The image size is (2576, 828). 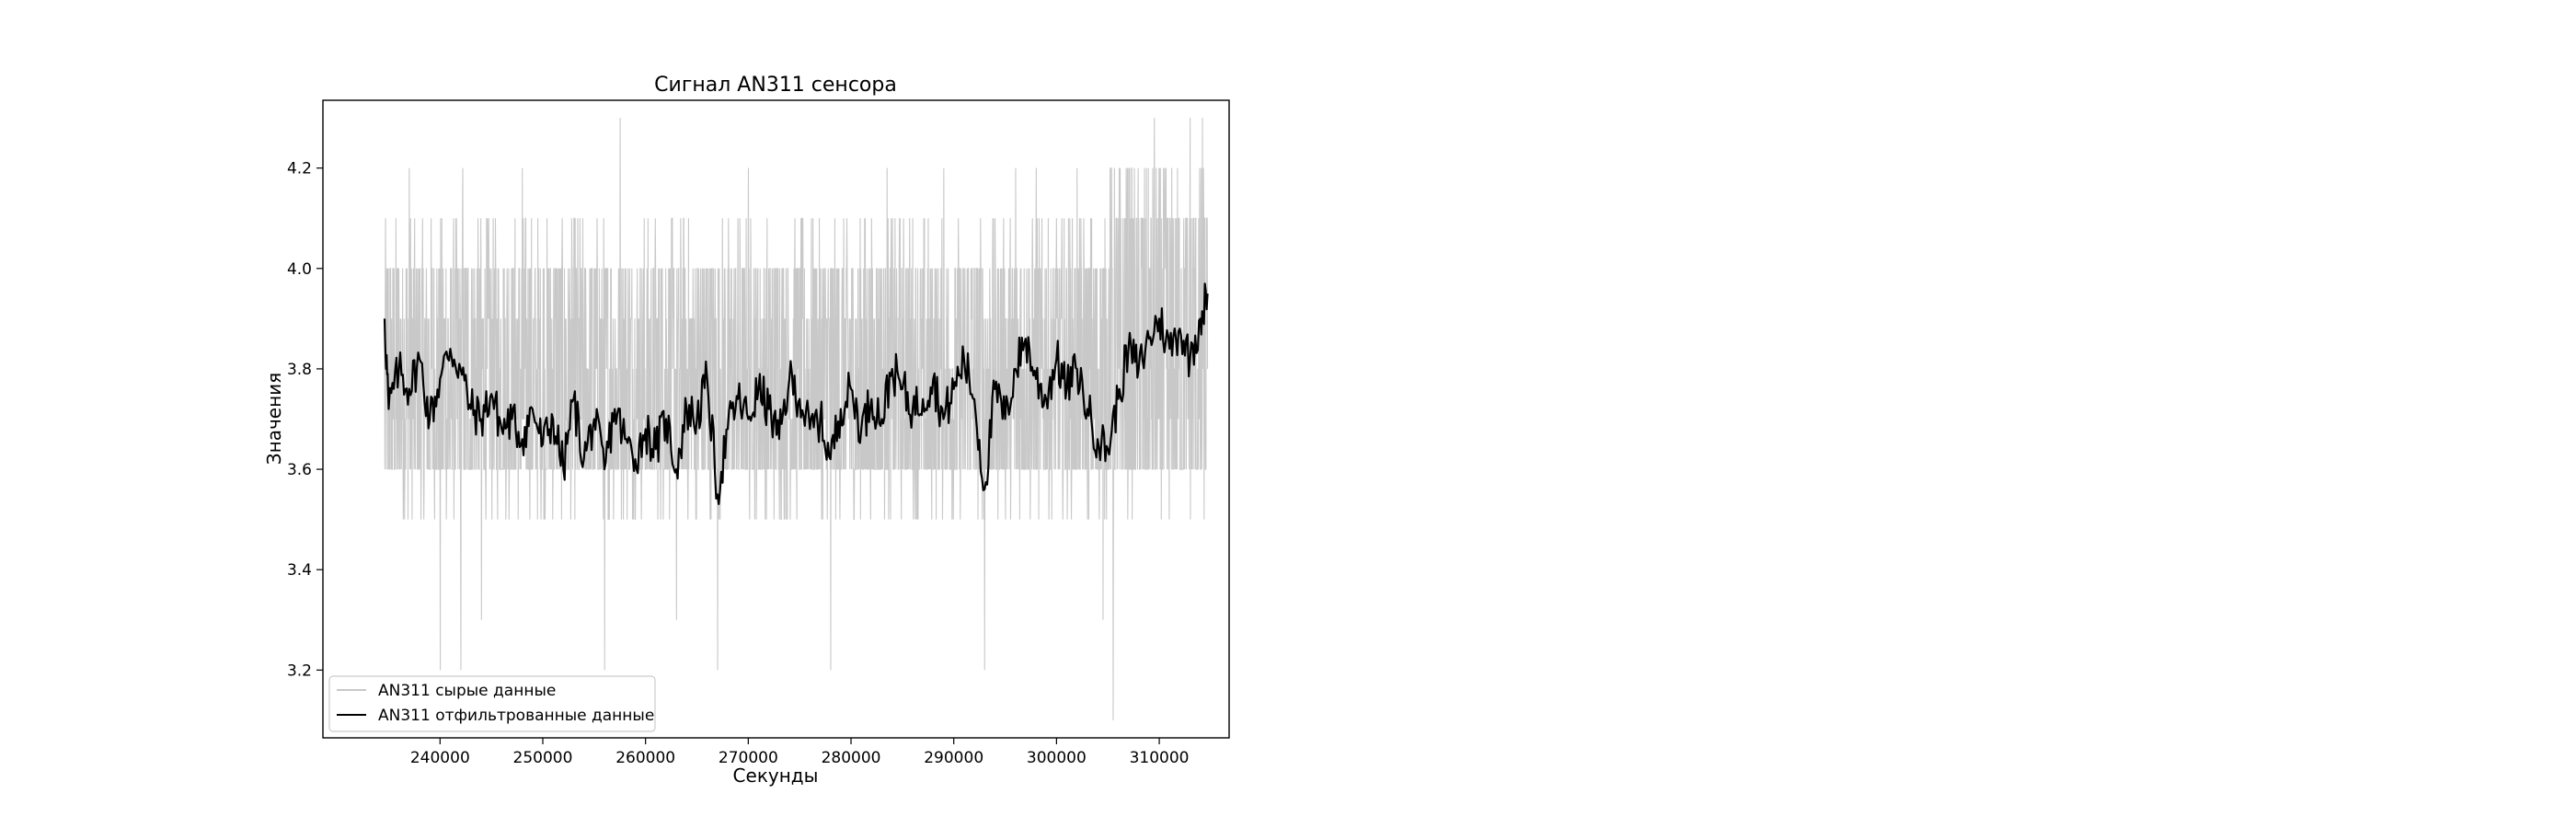 I want to click on x-tick-label: 260000, so click(x=645, y=758).